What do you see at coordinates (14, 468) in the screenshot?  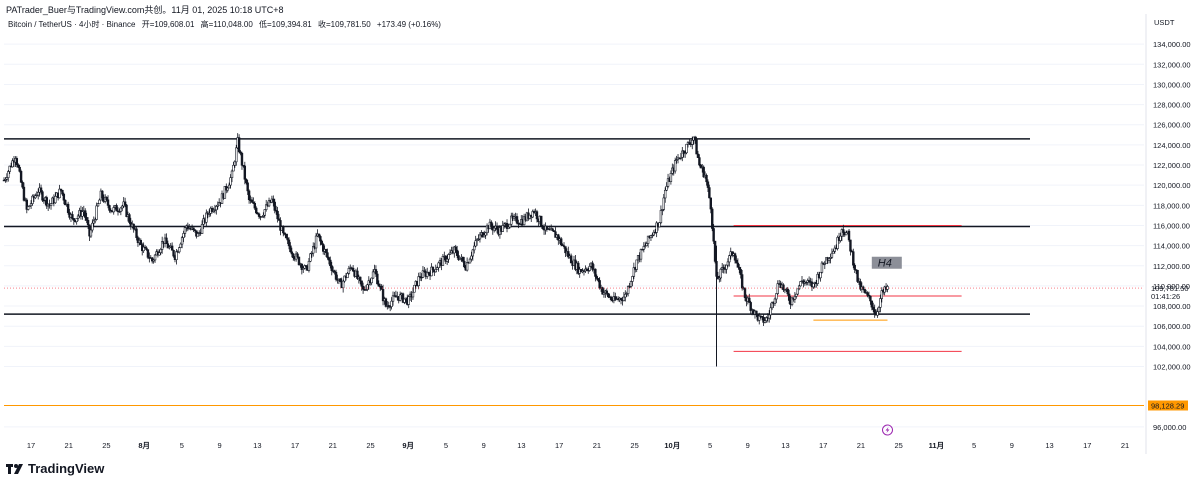 I see `tradingview-logo-icon` at bounding box center [14, 468].